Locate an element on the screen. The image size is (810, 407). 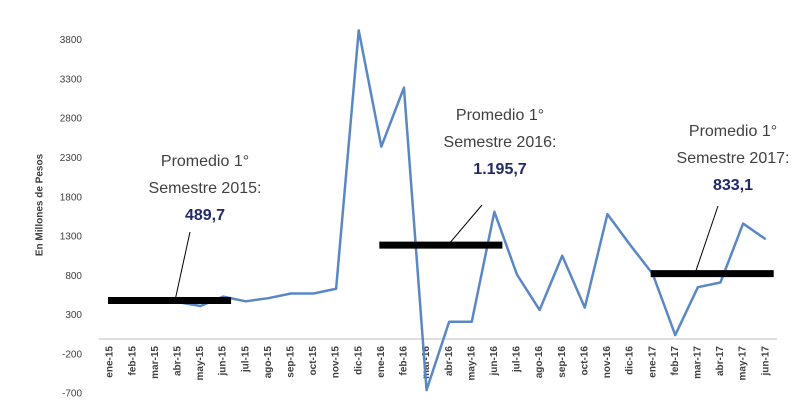
y-tick-label: 1800 is located at coordinates (71, 197).